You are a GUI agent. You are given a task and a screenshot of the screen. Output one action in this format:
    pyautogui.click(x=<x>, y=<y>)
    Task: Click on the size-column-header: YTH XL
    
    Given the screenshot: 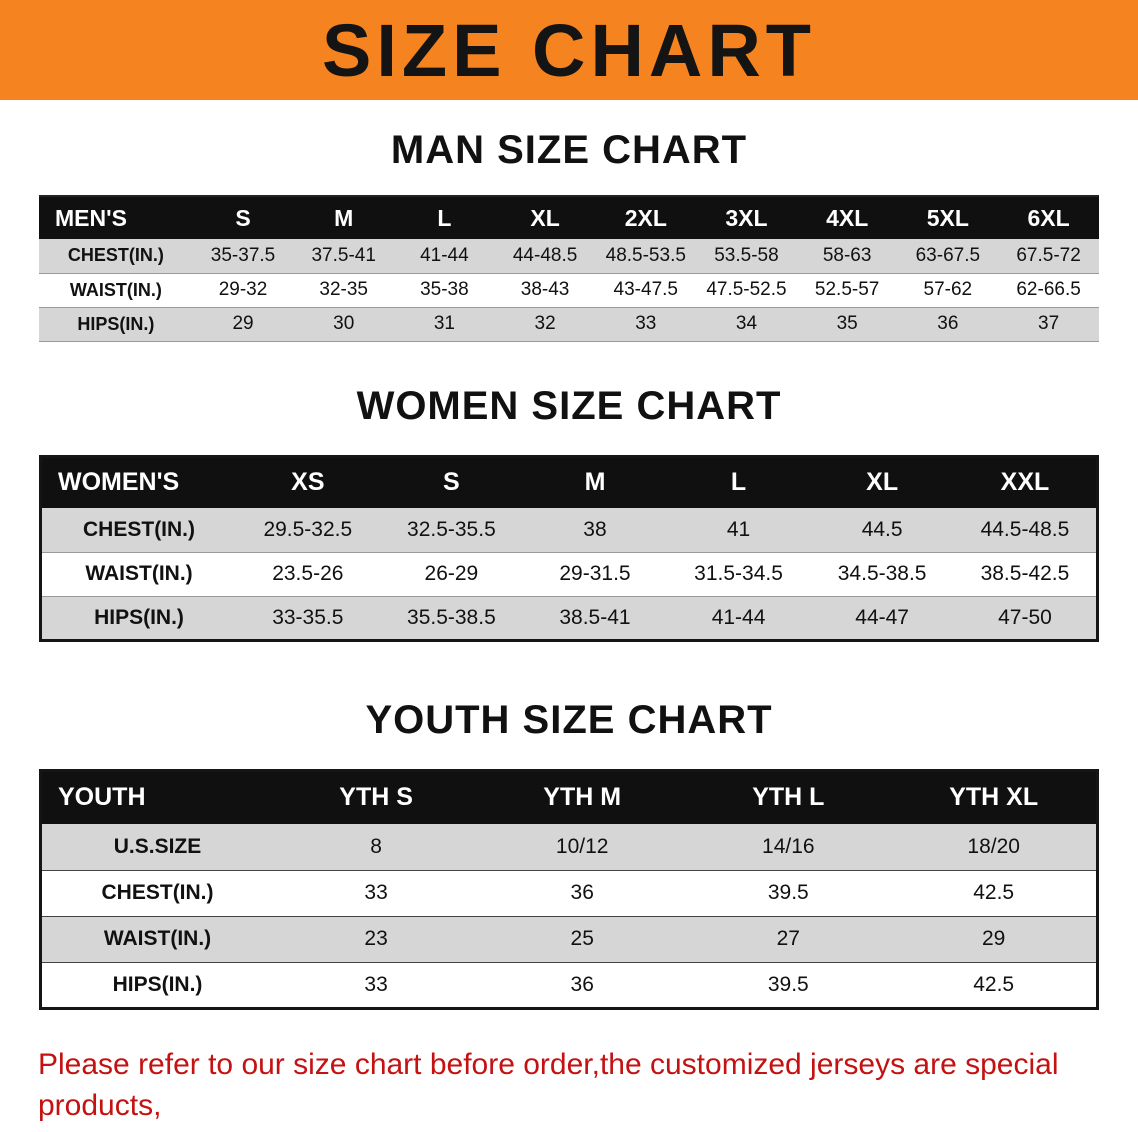 What is the action you would take?
    pyautogui.click(x=994, y=797)
    